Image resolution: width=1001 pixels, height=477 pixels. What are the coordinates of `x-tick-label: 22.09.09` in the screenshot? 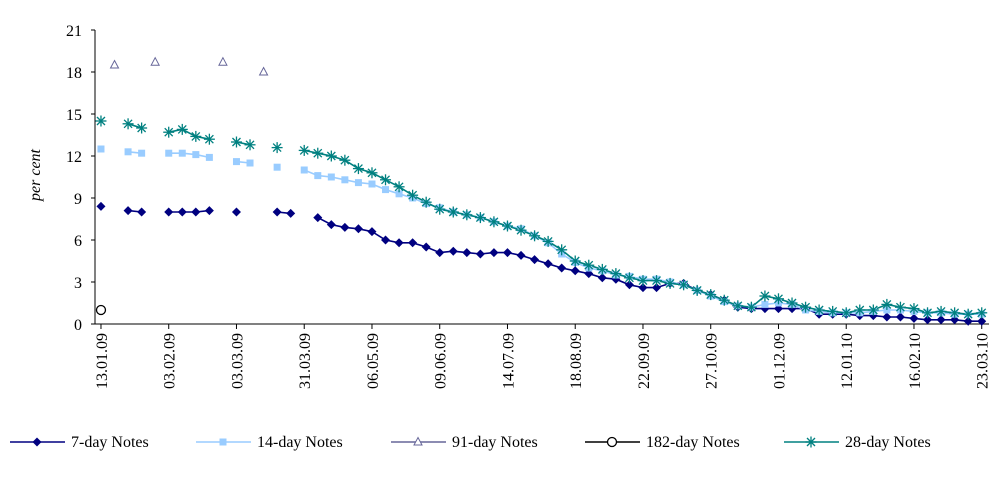 It's located at (644, 361).